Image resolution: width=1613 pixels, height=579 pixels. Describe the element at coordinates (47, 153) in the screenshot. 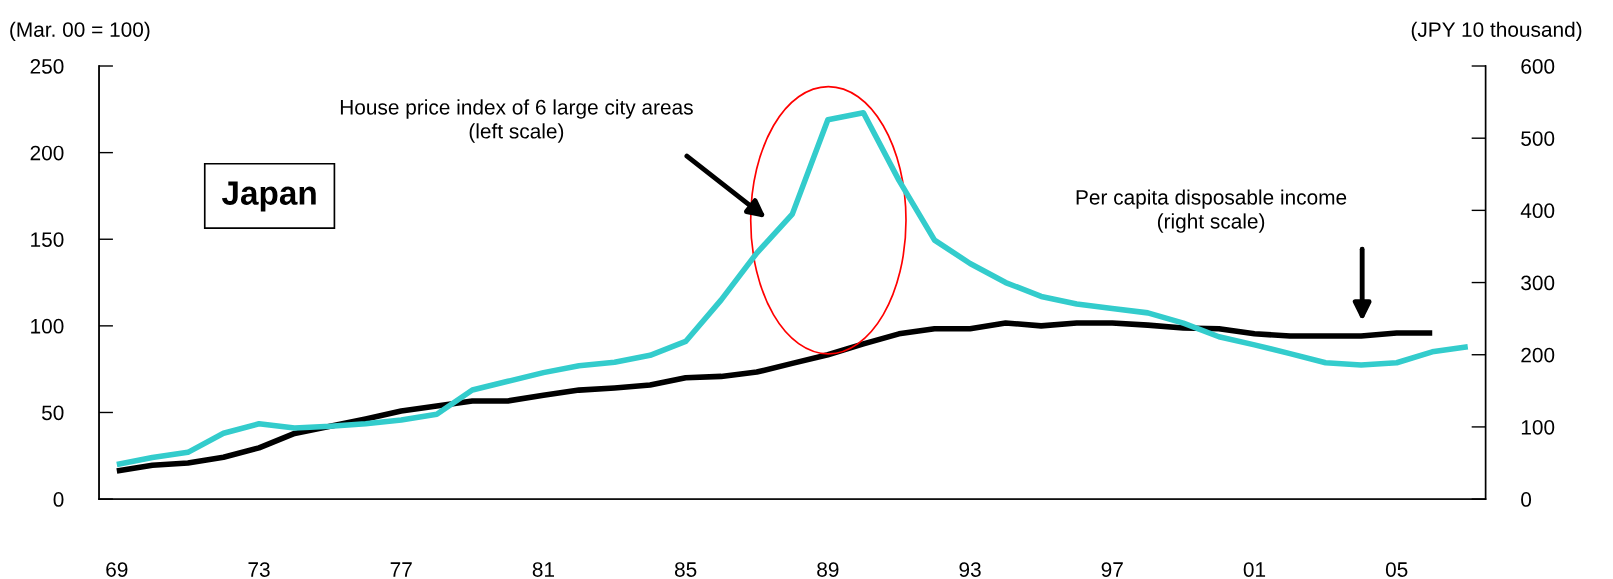

I see `y-tick-label: 200` at that location.